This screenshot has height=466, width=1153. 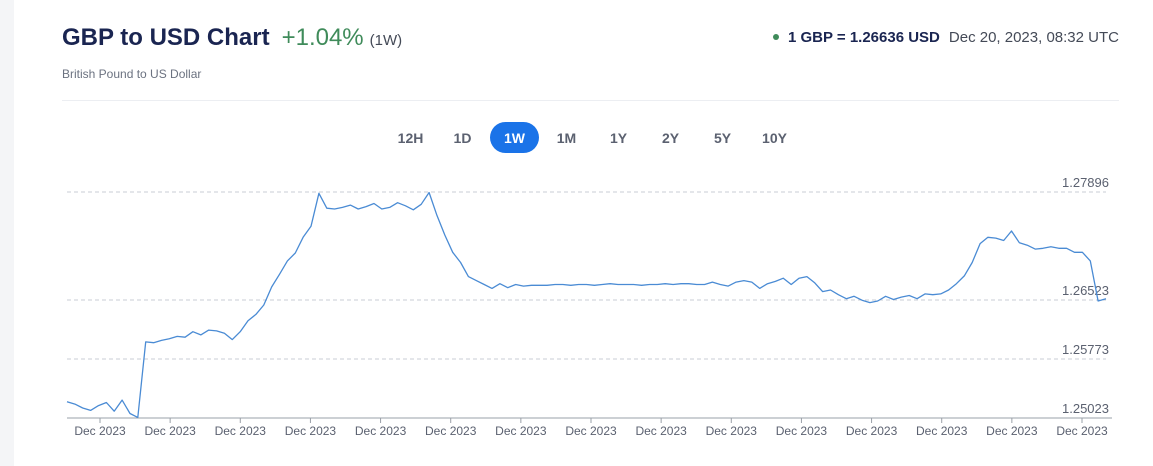 I want to click on y-tick-label: 1.25773, so click(x=1085, y=349).